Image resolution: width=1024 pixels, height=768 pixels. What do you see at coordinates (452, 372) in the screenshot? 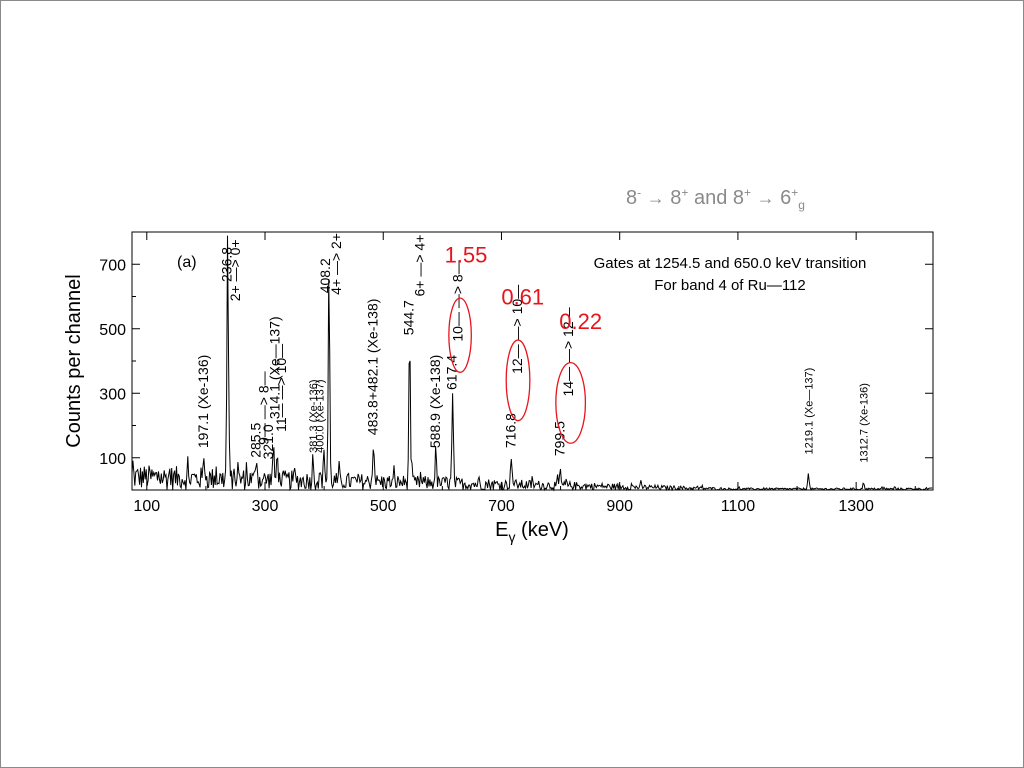
I see `peak-label: 617.4` at bounding box center [452, 372].